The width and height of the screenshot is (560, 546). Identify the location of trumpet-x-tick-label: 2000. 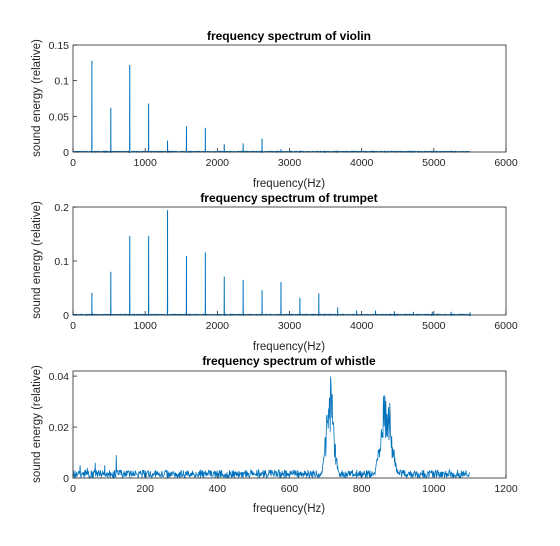
(218, 326).